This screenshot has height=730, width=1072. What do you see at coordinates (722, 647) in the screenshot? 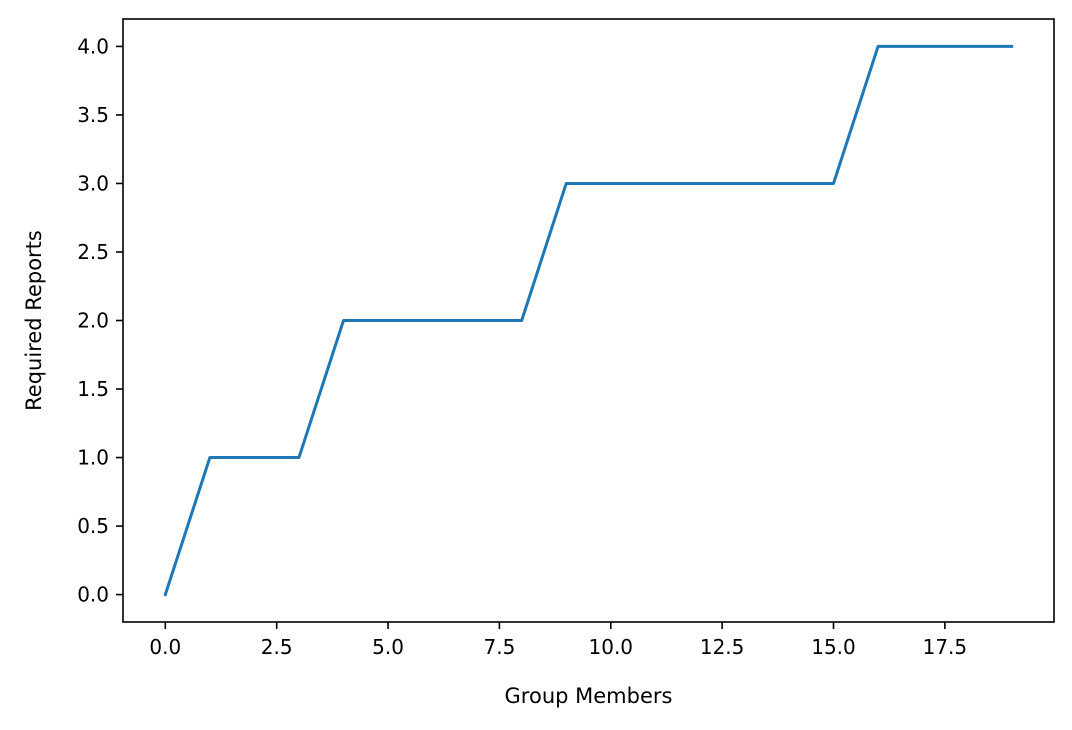
I see `x-tick-label: 12.5` at bounding box center [722, 647].